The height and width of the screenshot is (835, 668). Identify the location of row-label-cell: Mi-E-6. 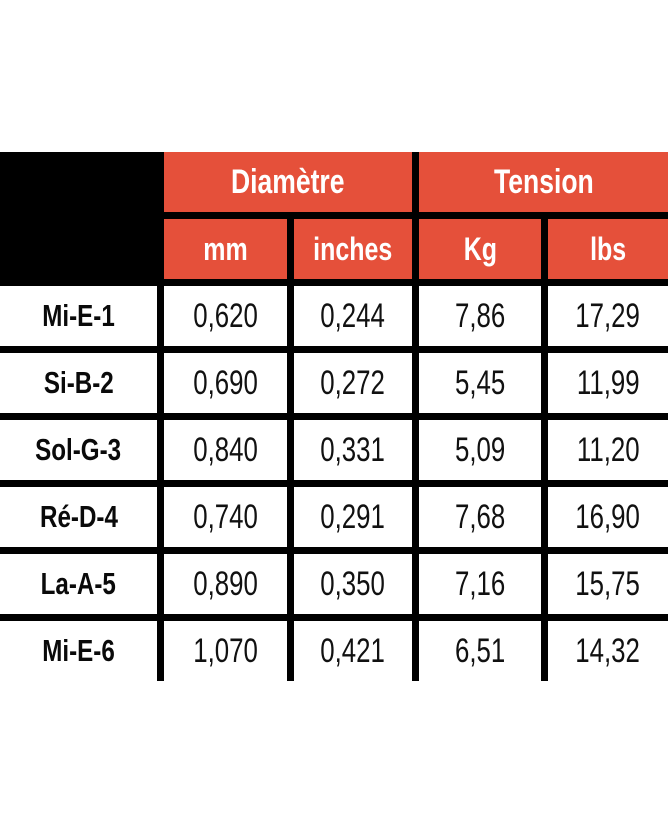
(78, 651).